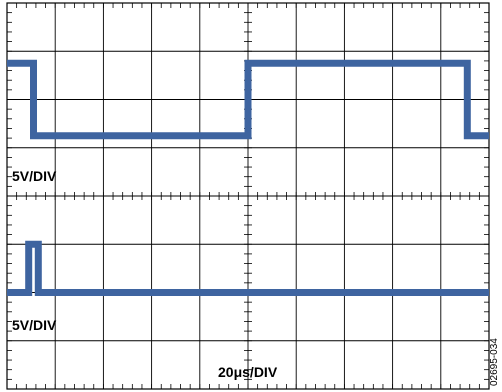  What do you see at coordinates (34, 176) in the screenshot?
I see `channel-1-scale-label: 5V/DIV` at bounding box center [34, 176].